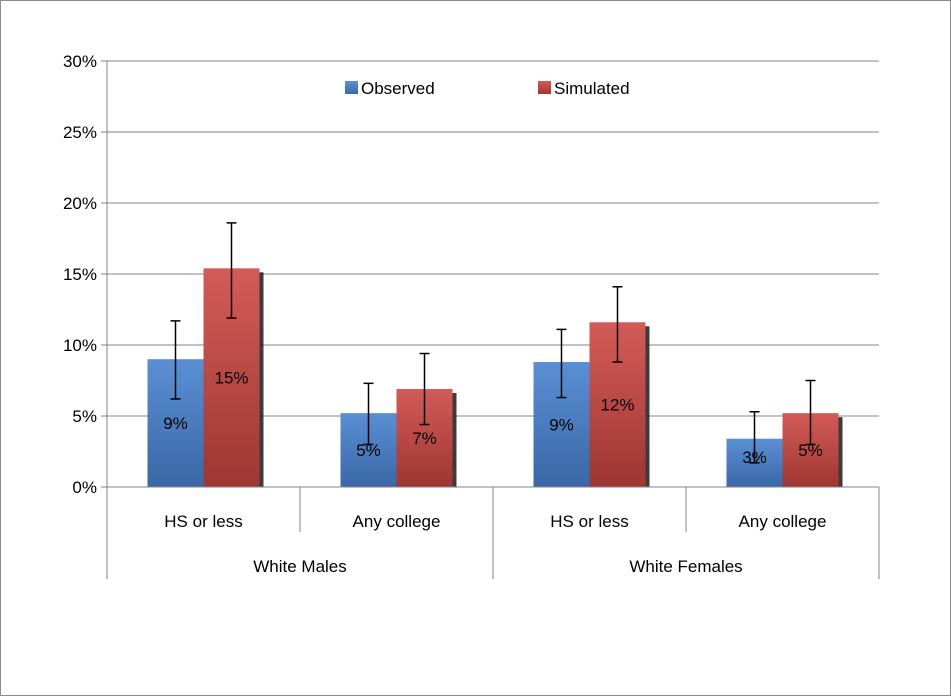 Image resolution: width=951 pixels, height=700 pixels. What do you see at coordinates (231, 378) in the screenshot?
I see `data-label: 15%` at bounding box center [231, 378].